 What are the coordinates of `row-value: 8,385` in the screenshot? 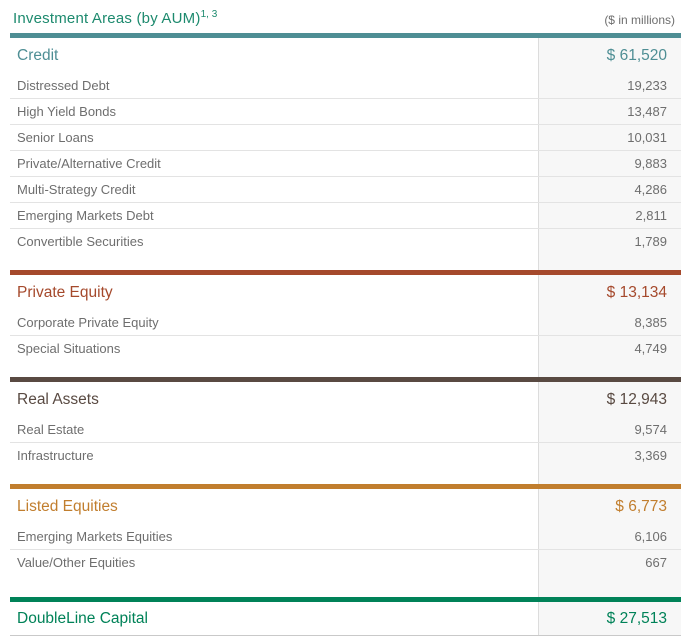 It's located at (650, 322).